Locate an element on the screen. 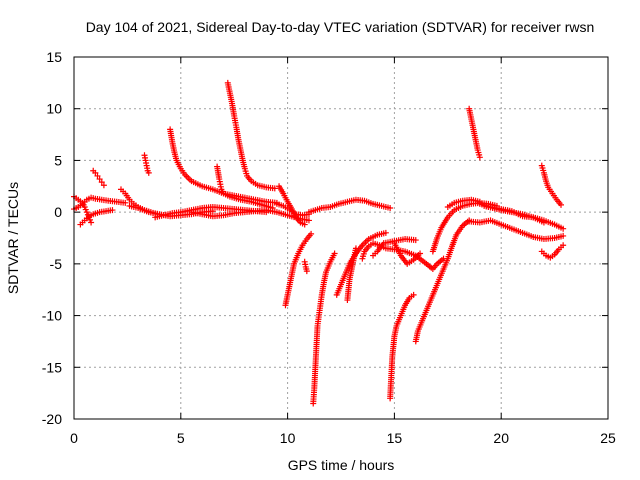 The width and height of the screenshot is (640, 480). y-axis-label: SDTVAR / TECUs is located at coordinates (13, 238).